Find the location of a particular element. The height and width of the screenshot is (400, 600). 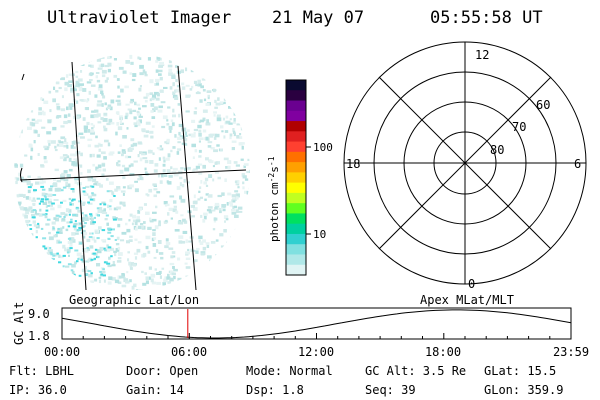

info-seq: Seq: 39 is located at coordinates (390, 390).